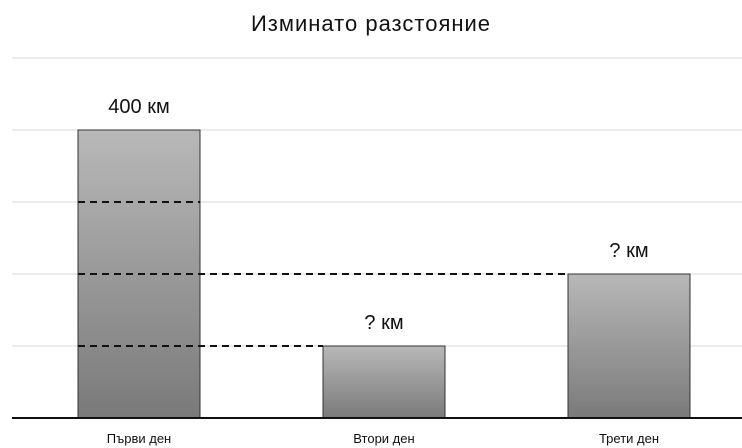  I want to click on data-label-3: ? км, so click(628, 251).